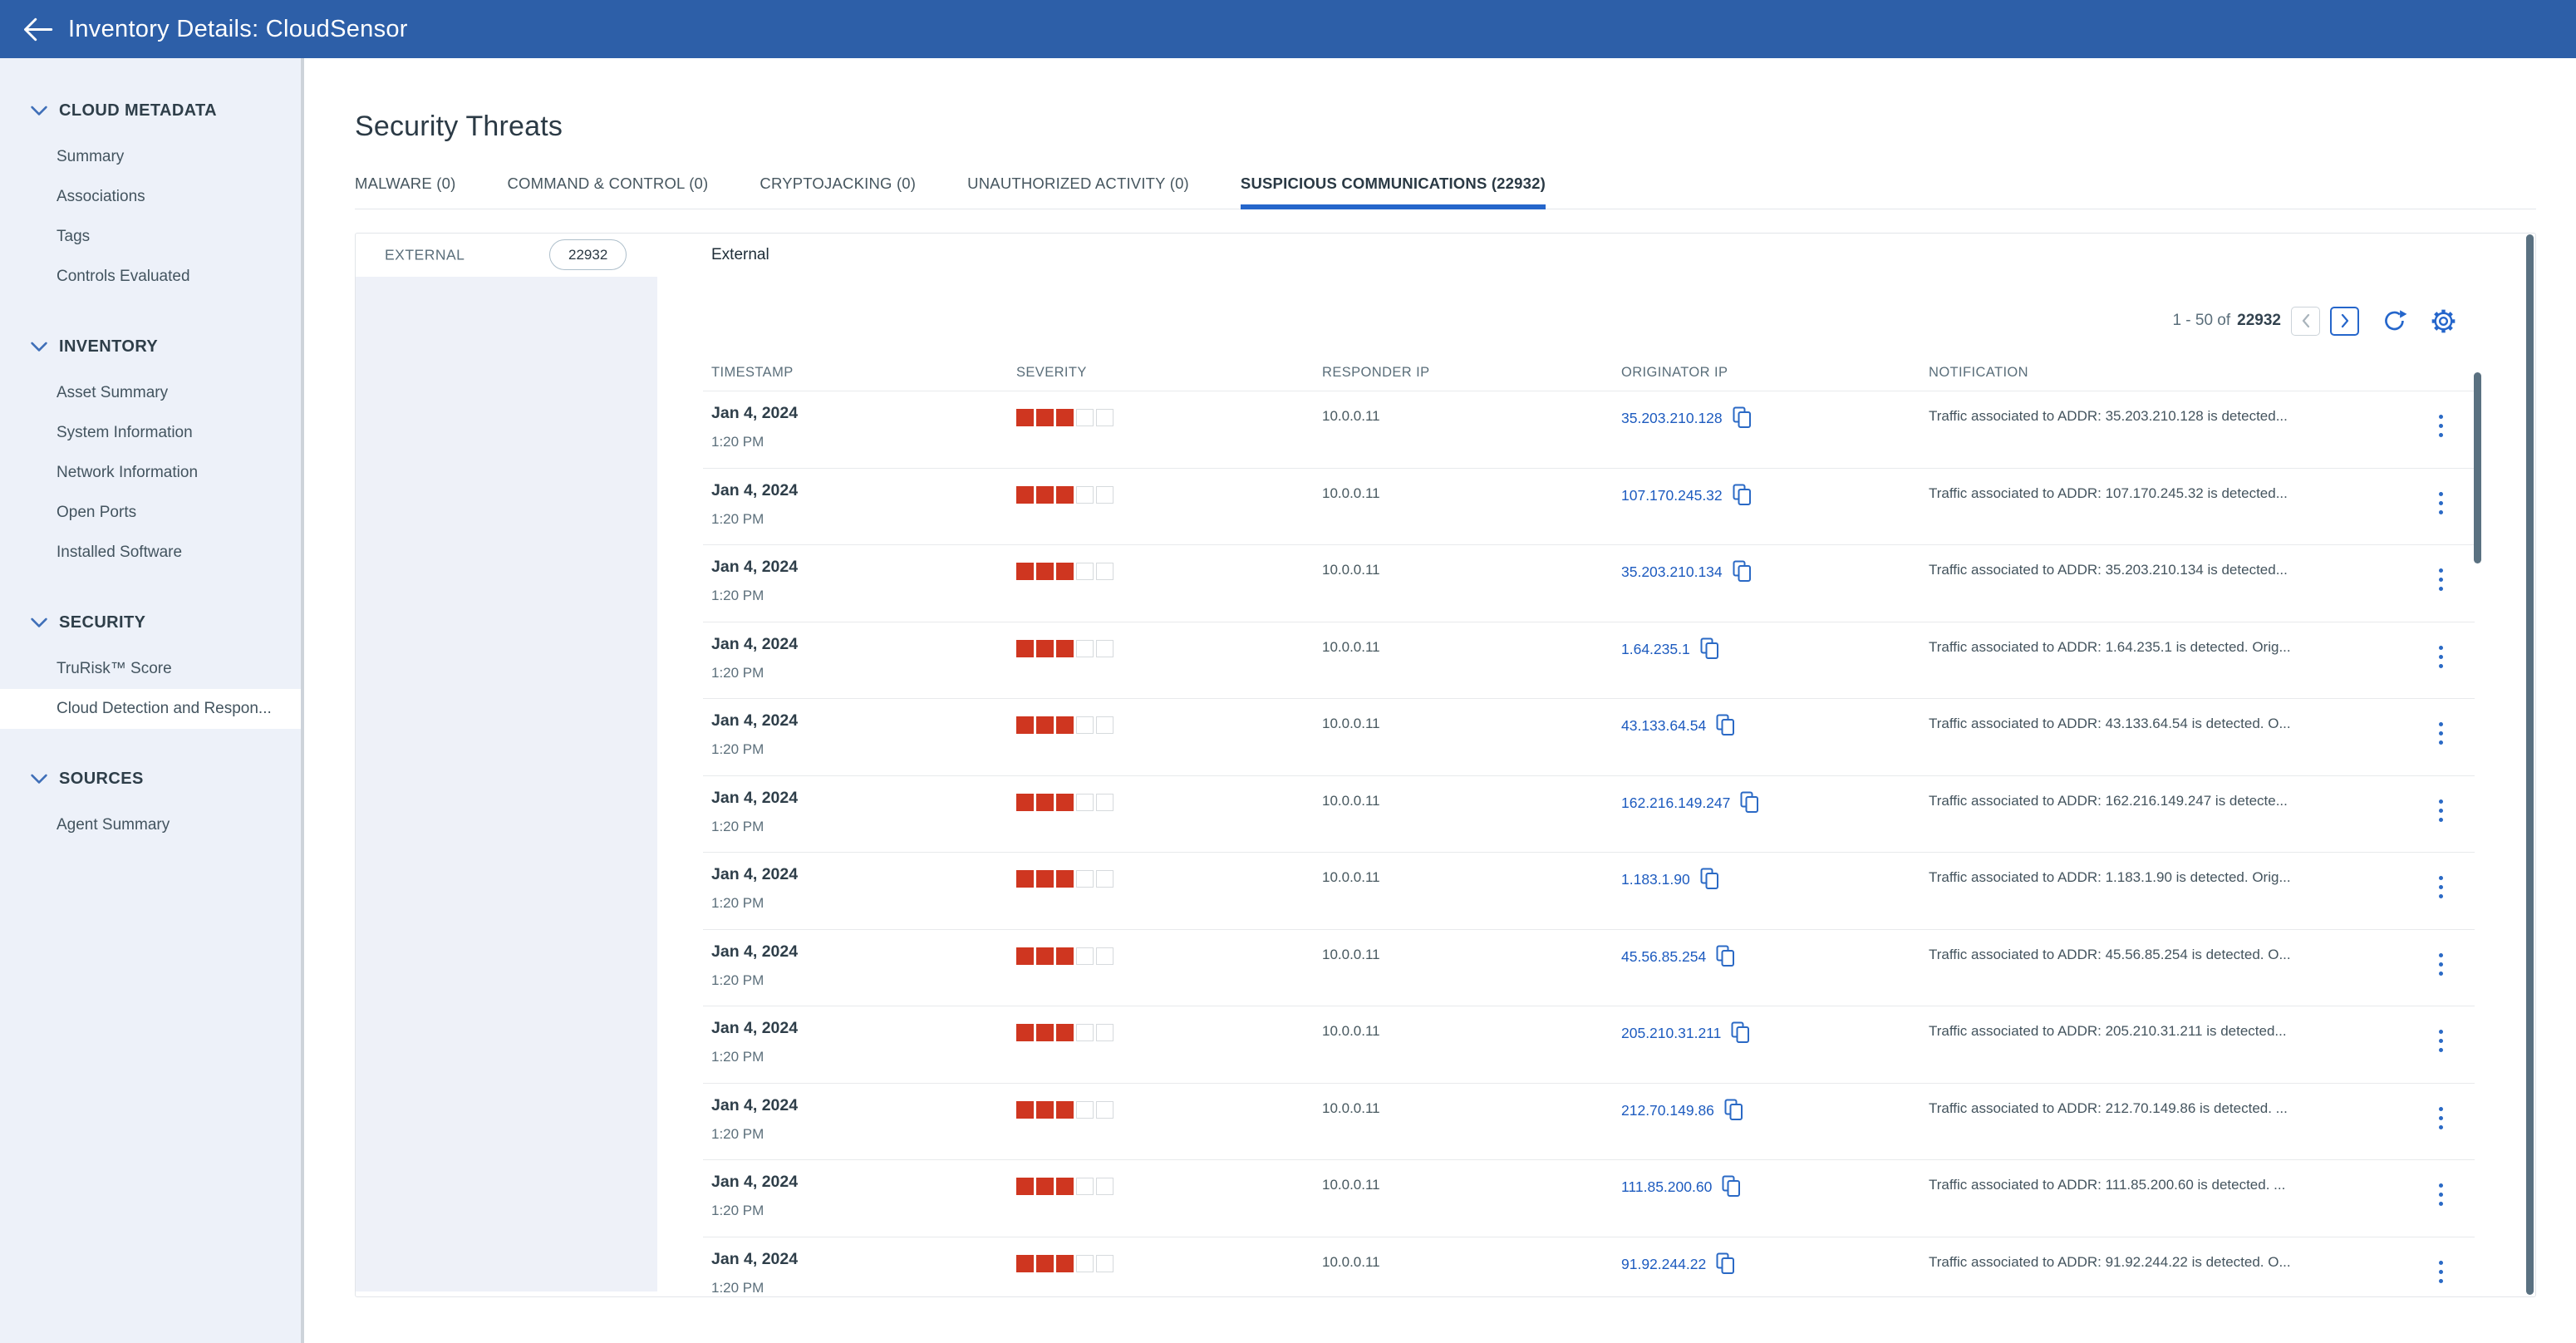 This screenshot has width=2576, height=1343. I want to click on sidebar-item-agent-summary: Agent Summary, so click(114, 825).